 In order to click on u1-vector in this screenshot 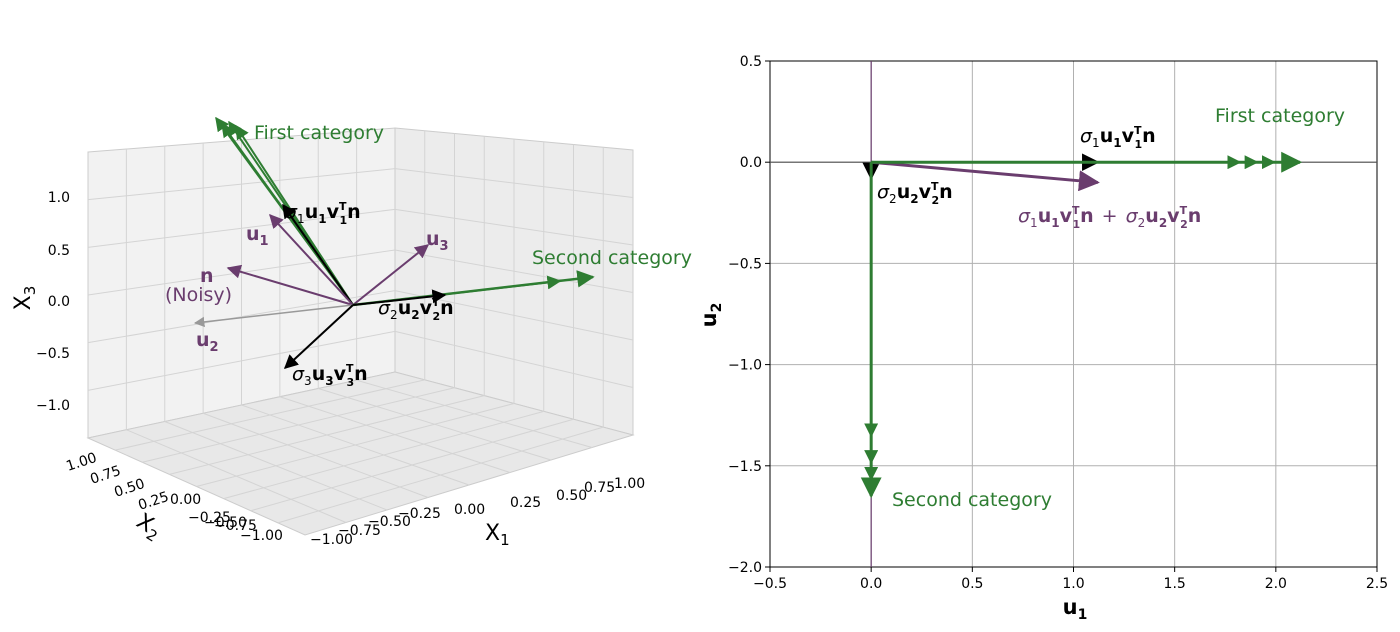, I will do `click(311, 259)`.